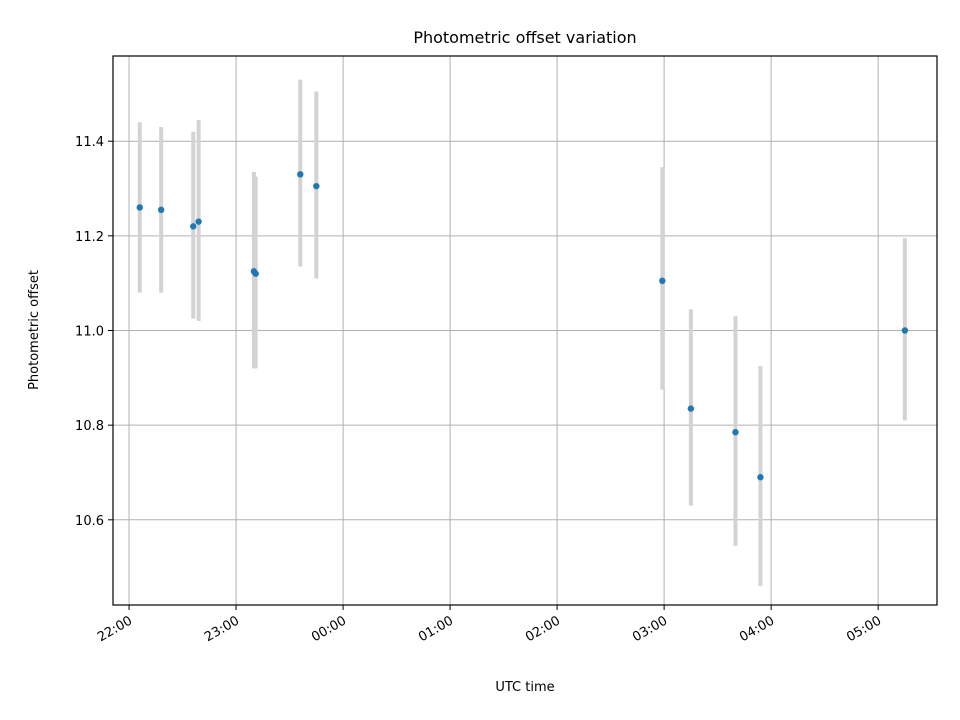 The height and width of the screenshot is (720, 960). I want to click on x-tick-label: 01:00, so click(436, 629).